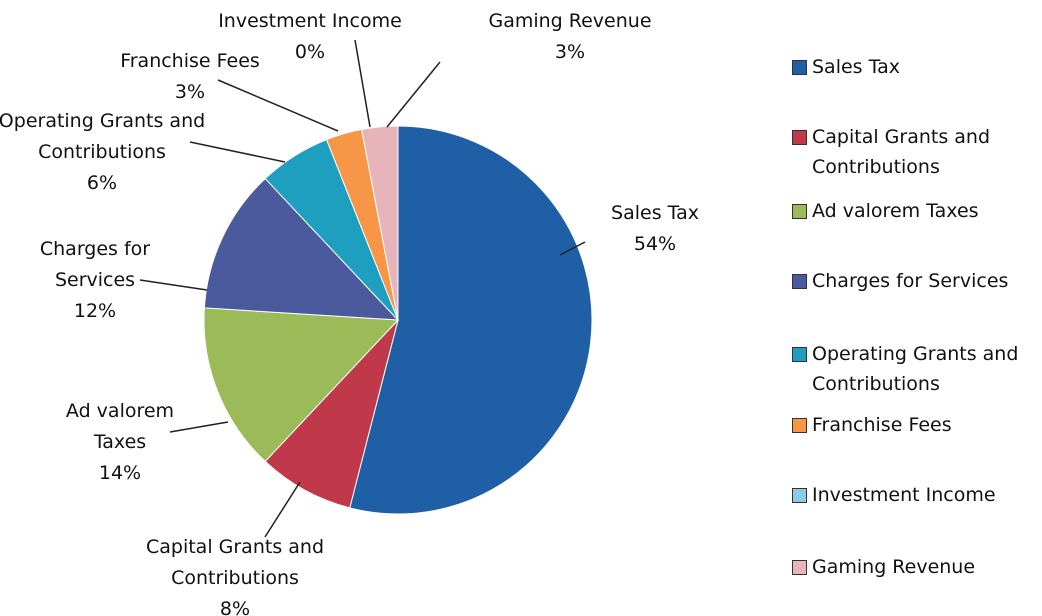 This screenshot has width=1042, height=616. Describe the element at coordinates (655, 213) in the screenshot. I see `slice-name: Sales Tax` at that location.